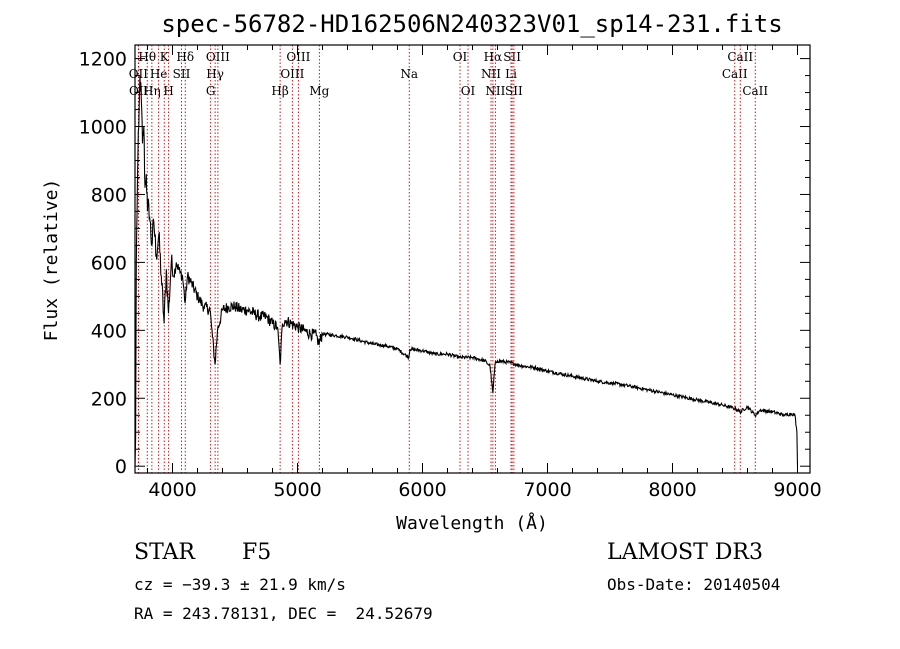 The height and width of the screenshot is (649, 900). What do you see at coordinates (694, 584) in the screenshot?
I see `observation-date: Obs-Date: 20140504` at bounding box center [694, 584].